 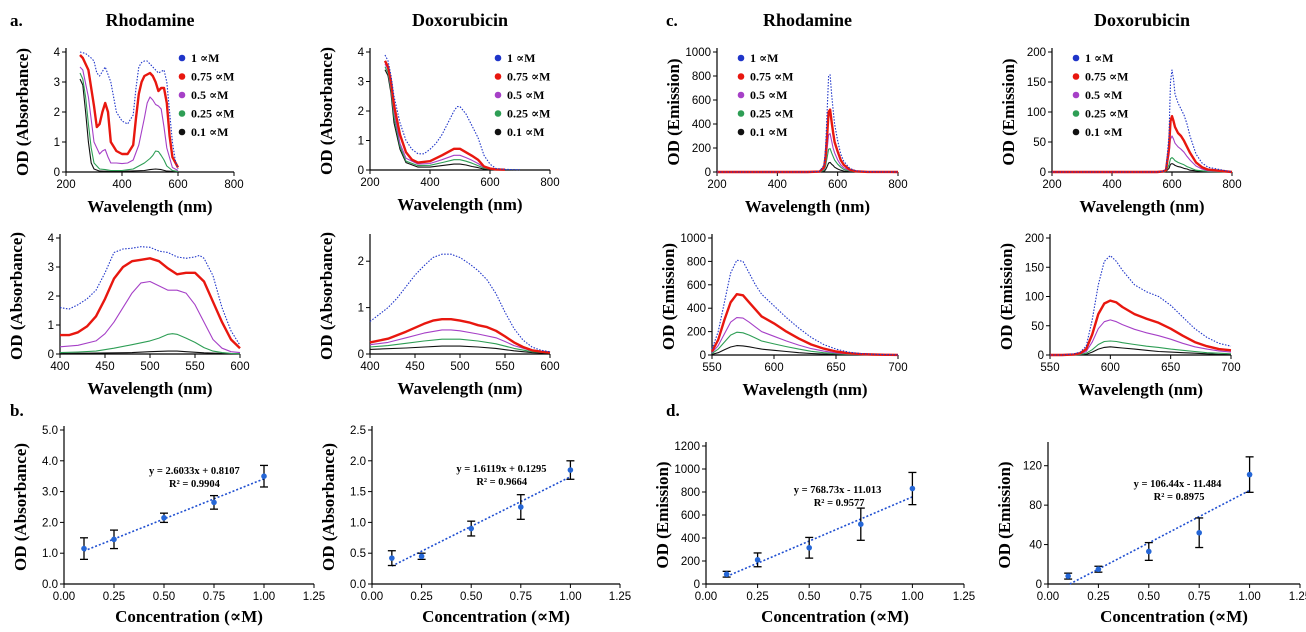 I want to click on chart-title: Rhodamine, so click(x=149, y=20).